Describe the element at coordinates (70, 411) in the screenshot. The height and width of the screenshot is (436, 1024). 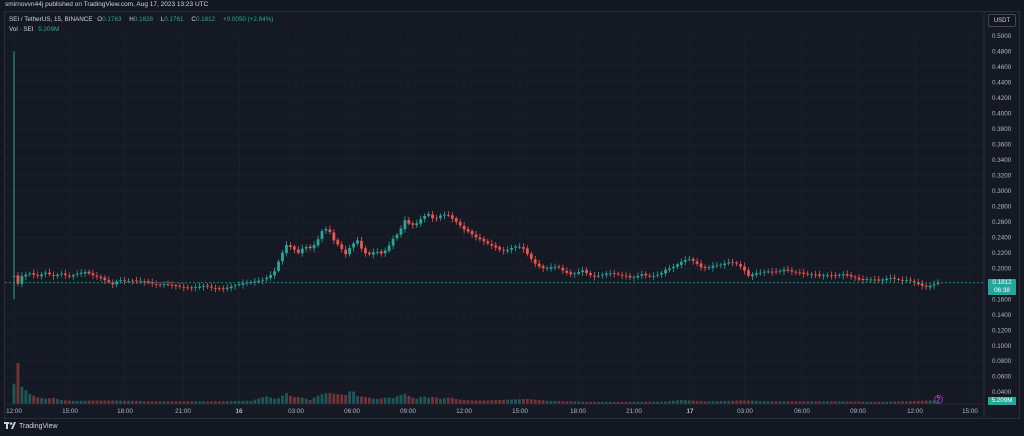
I see `time-tick: 15:00` at that location.